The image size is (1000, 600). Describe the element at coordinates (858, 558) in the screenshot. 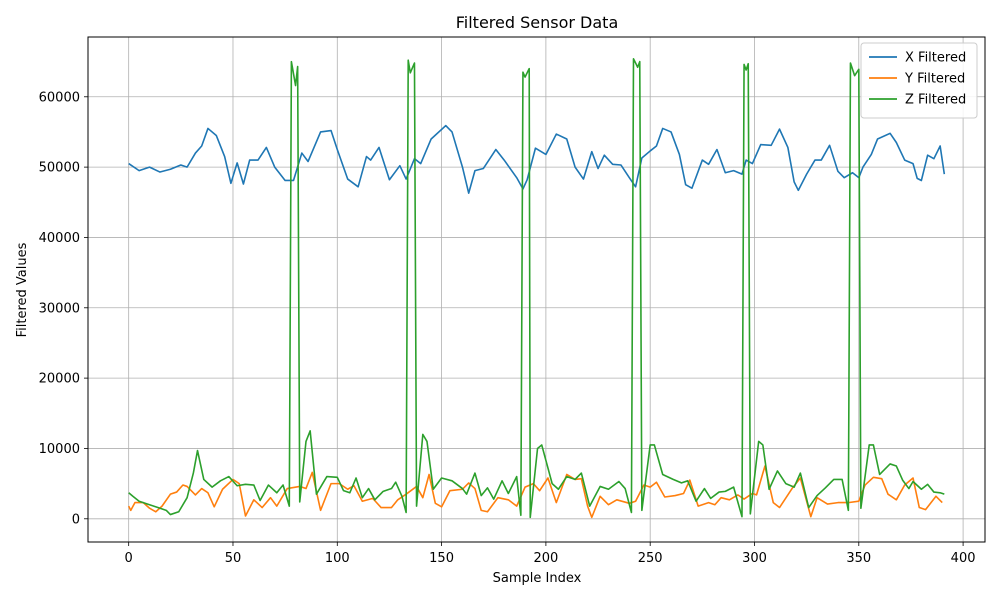

I see `x-tick-label: 350` at that location.